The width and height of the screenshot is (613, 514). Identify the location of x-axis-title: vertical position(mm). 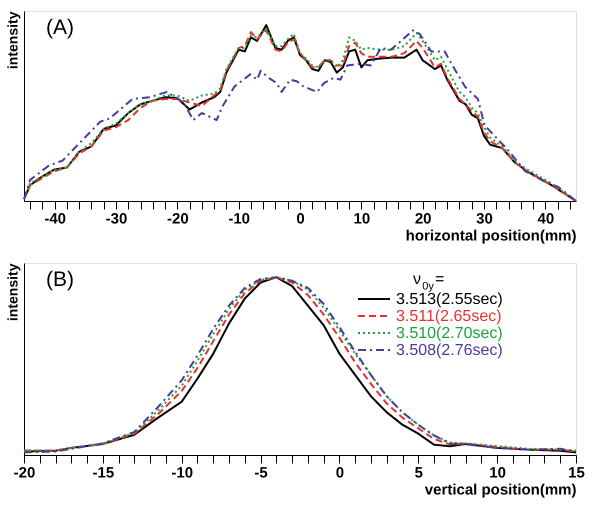
(500, 490).